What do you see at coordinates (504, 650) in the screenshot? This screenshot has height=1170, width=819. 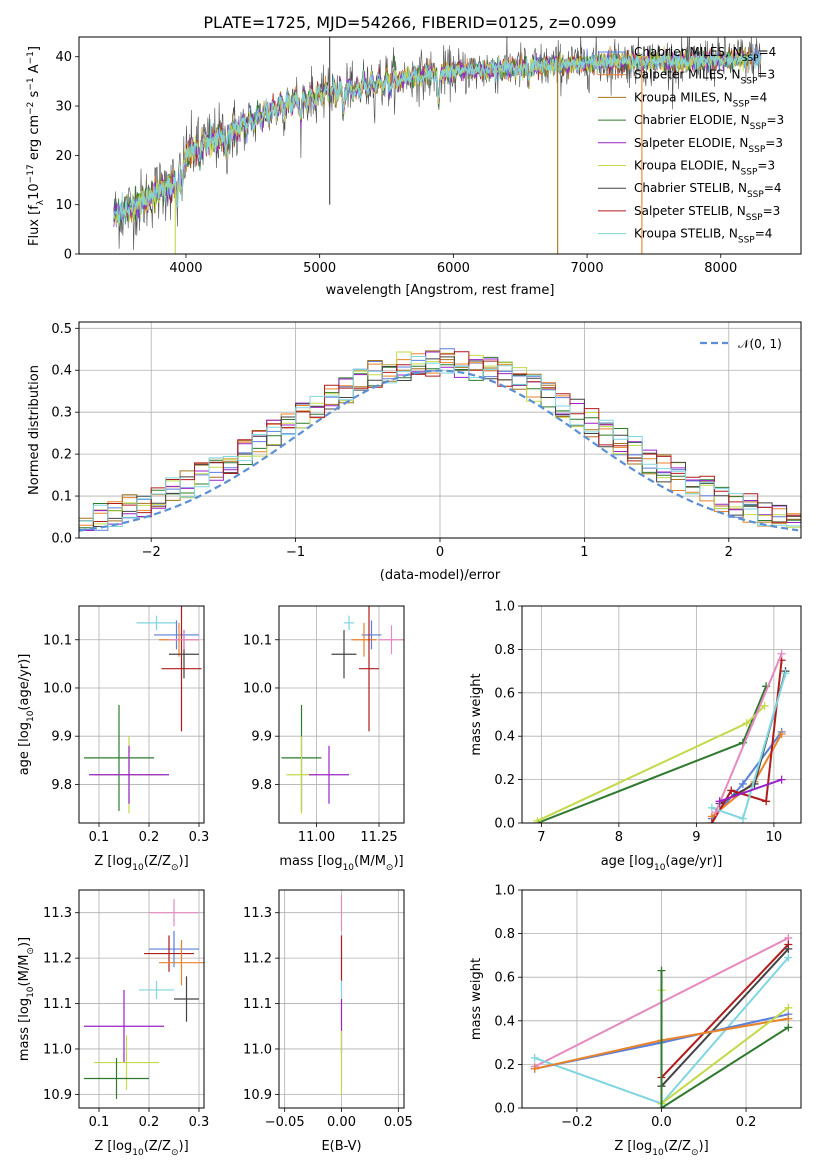 I see `y-tick-label: 0.8` at bounding box center [504, 650].